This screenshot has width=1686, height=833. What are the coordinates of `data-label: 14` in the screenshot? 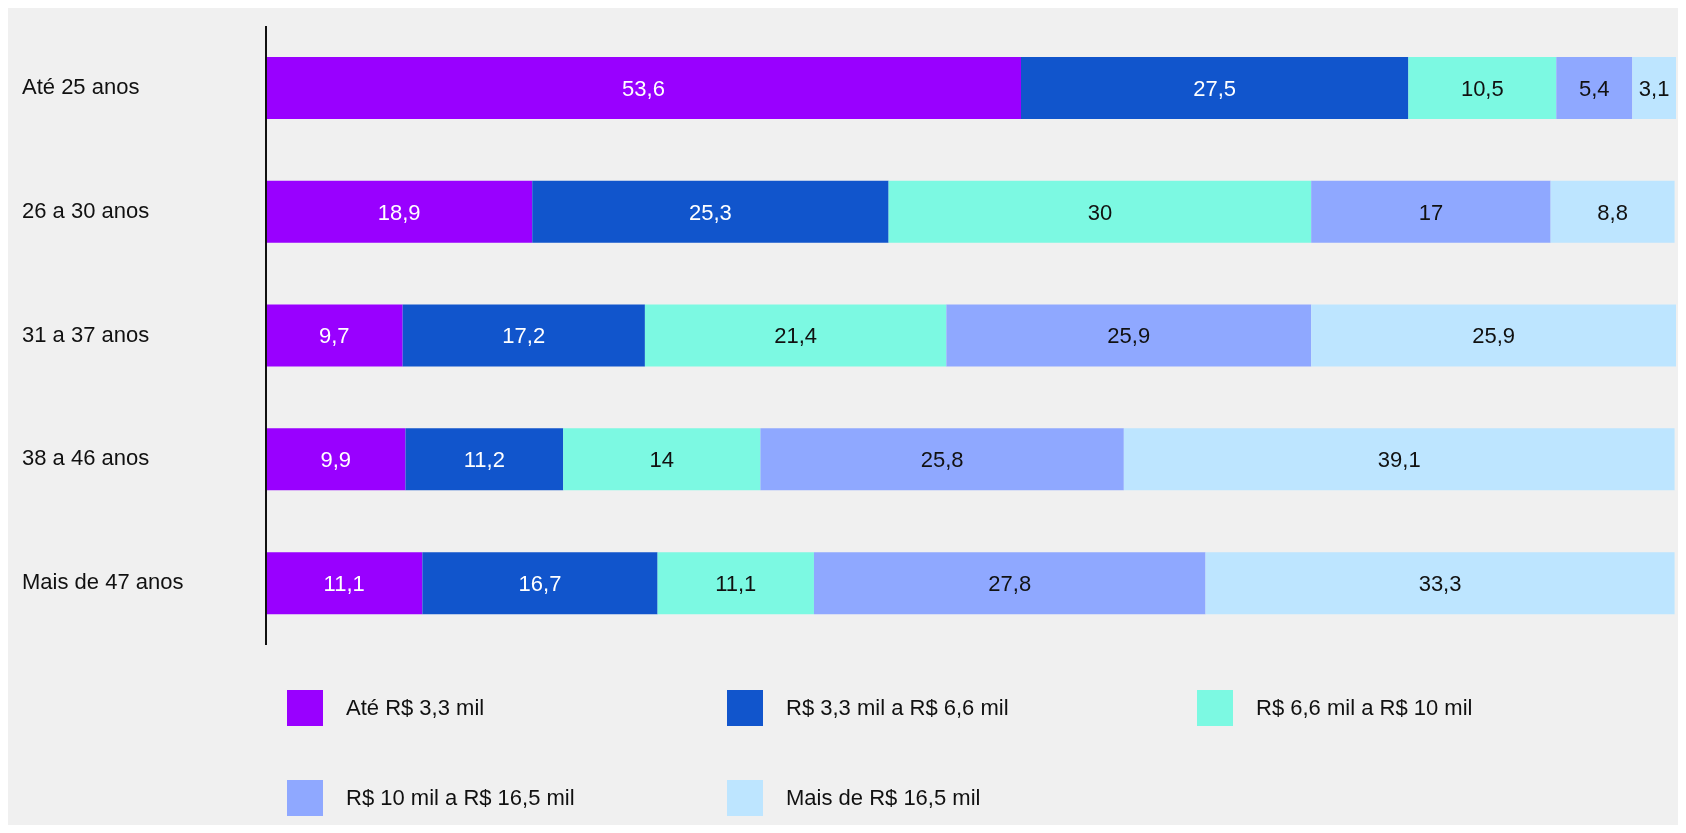 It's located at (662, 460).